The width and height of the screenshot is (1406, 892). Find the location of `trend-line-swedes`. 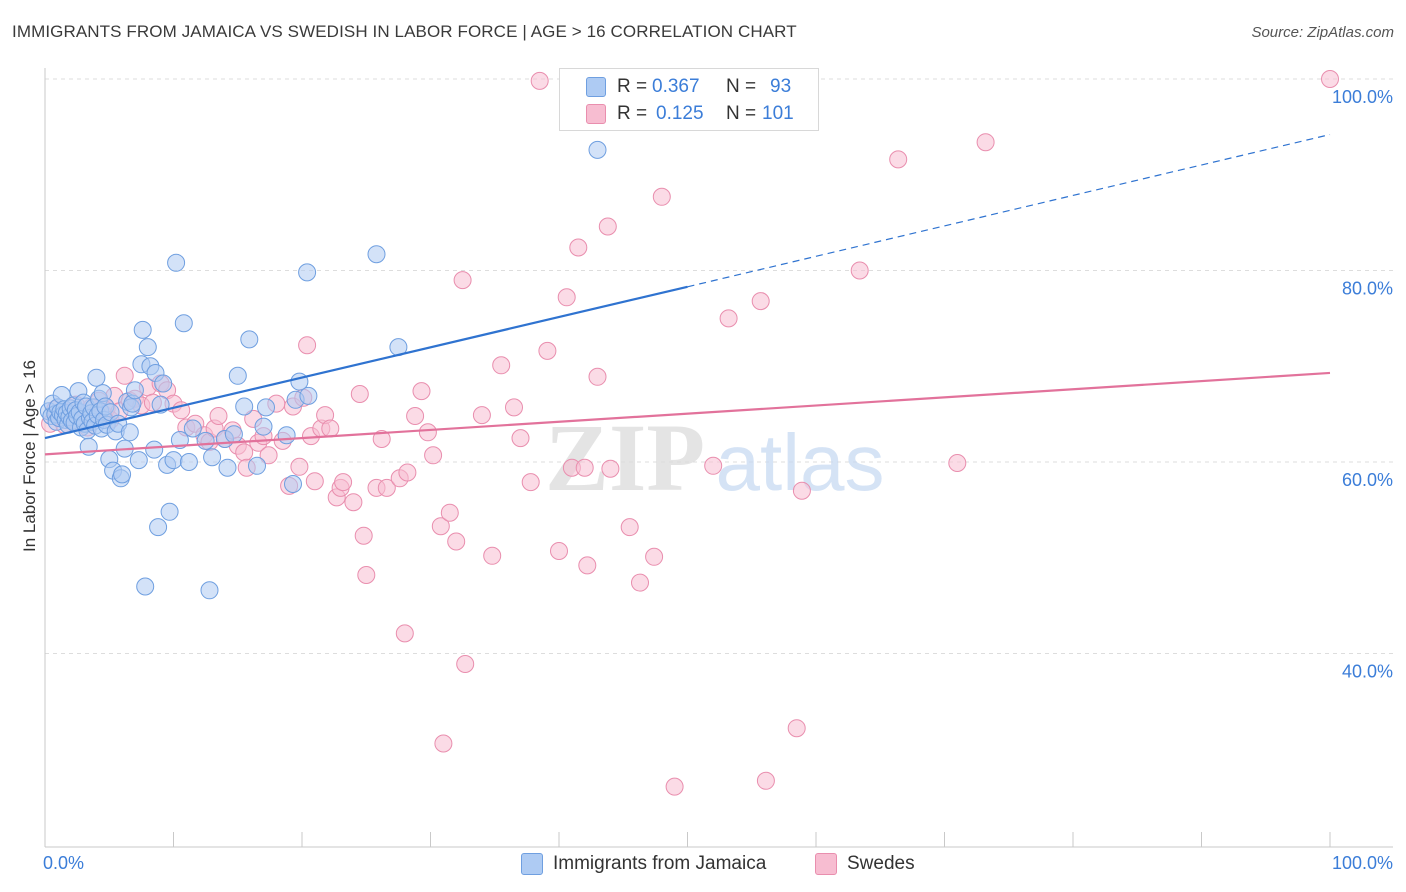

trend-line-swedes is located at coordinates (687, 413).